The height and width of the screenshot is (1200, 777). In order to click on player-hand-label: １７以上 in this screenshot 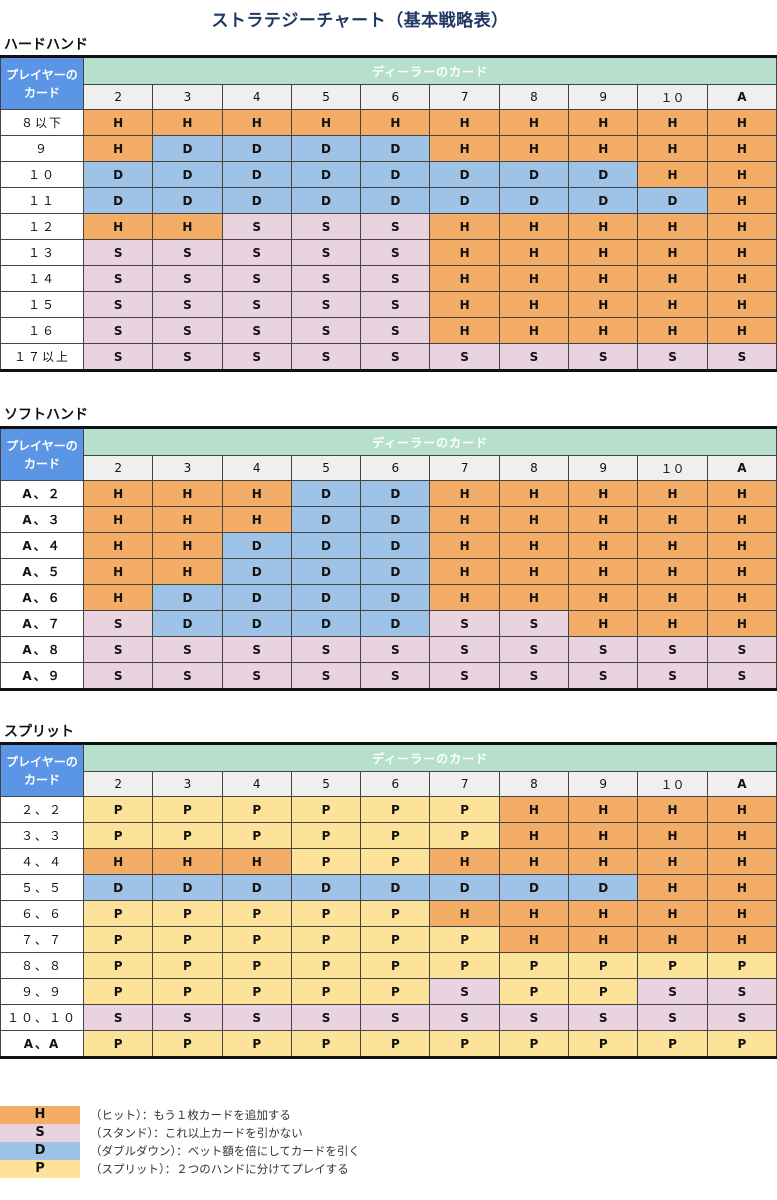, I will do `click(42, 357)`.